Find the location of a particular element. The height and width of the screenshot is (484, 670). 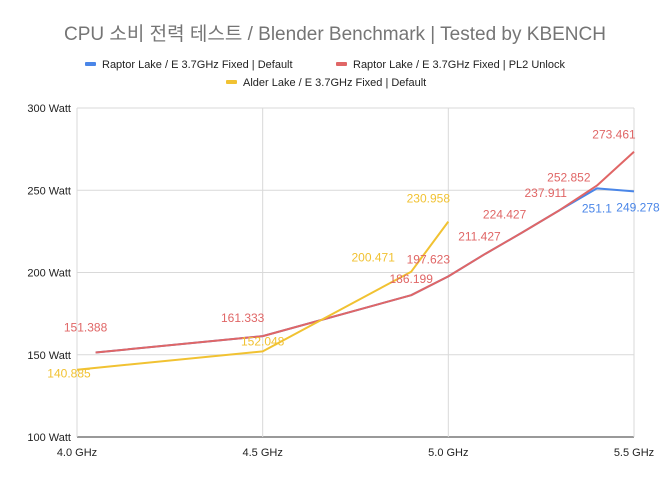

data-label: 161.333 is located at coordinates (243, 318).